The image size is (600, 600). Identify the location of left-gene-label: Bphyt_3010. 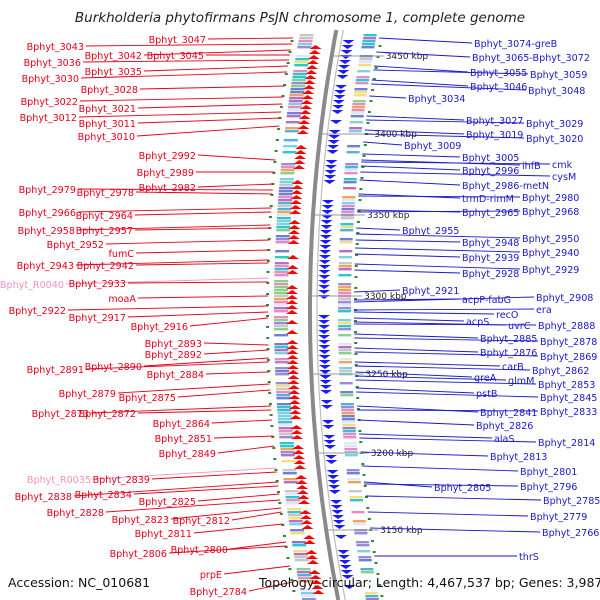
(106, 137).